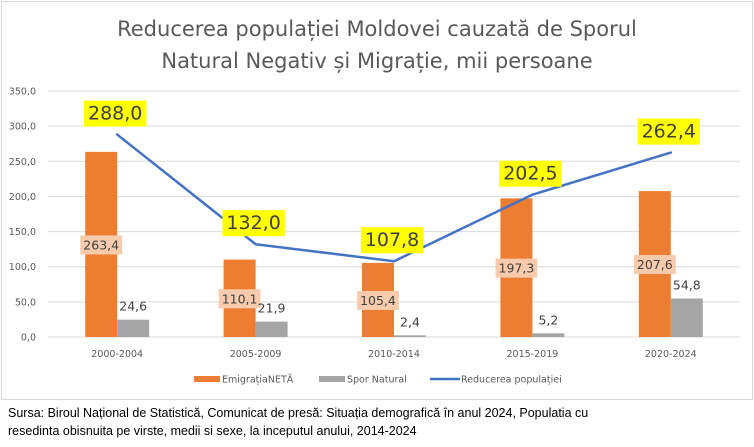  I want to click on x-tick-label: 2000-2004, so click(117, 354).